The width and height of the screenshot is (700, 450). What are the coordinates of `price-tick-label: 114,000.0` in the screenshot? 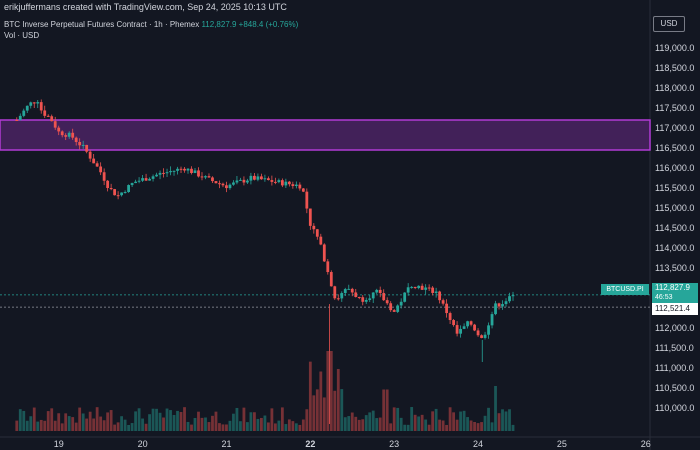 It's located at (674, 248).